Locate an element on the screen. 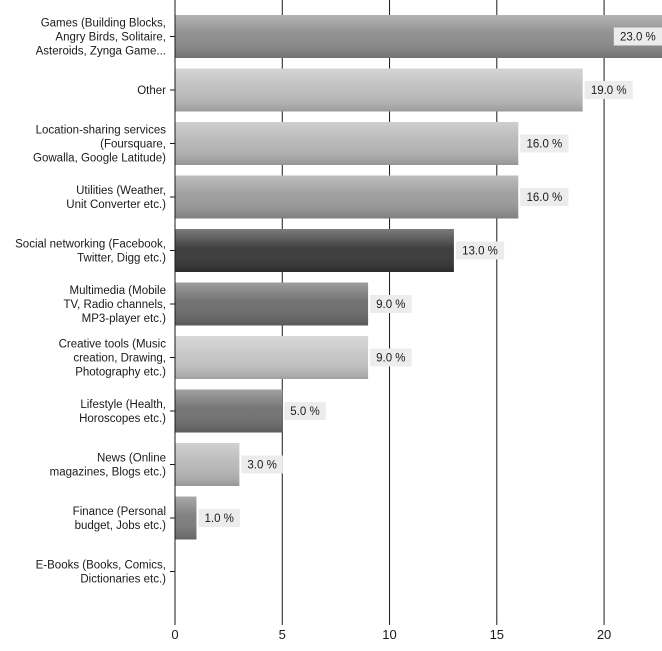 This screenshot has width=662, height=651. category-label: Lifestyle (Health, Horoscopes etc.) is located at coordinates (122, 412).